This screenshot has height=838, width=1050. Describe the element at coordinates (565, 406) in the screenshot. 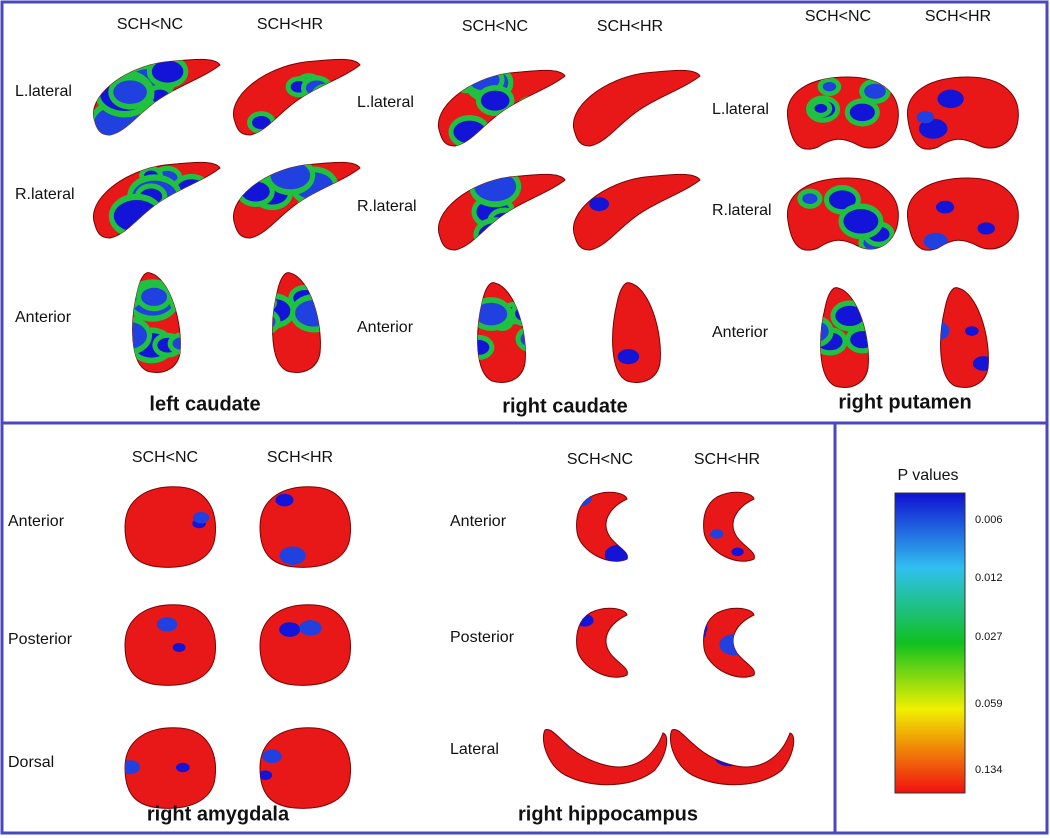

I see `panel-title: right caudate` at that location.